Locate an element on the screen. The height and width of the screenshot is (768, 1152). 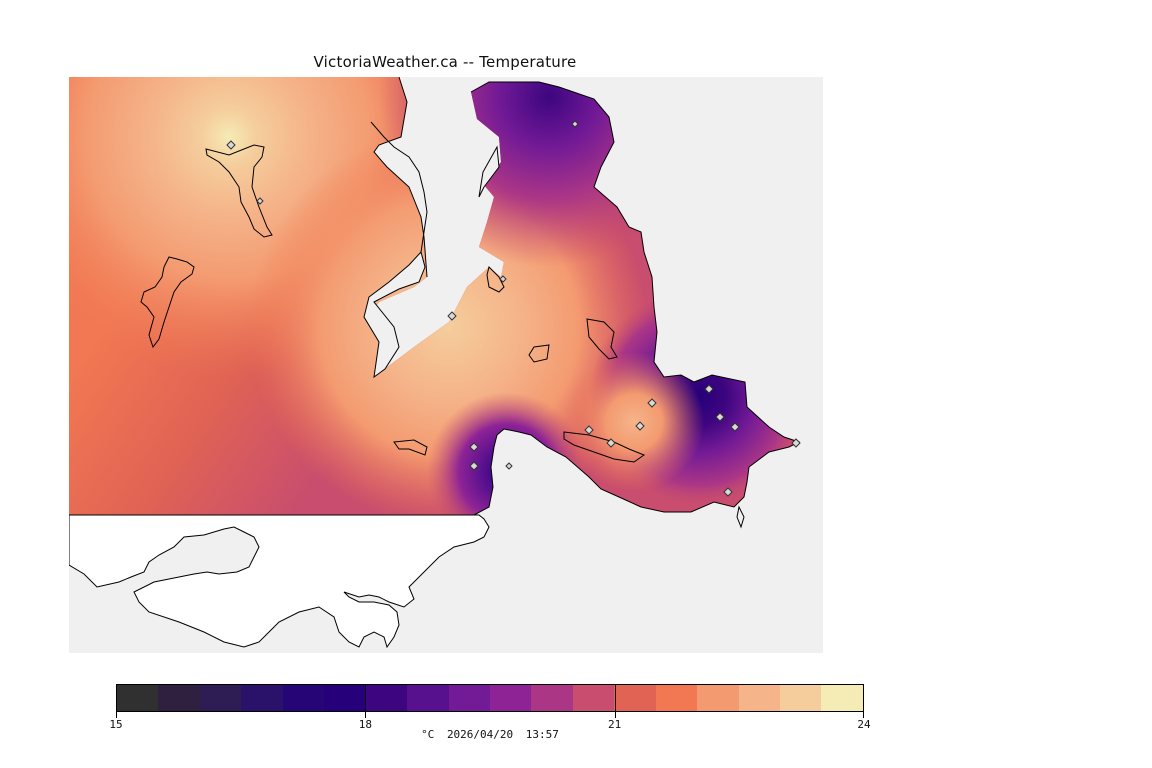
legend-date: 2026/04/20 is located at coordinates (480, 734).